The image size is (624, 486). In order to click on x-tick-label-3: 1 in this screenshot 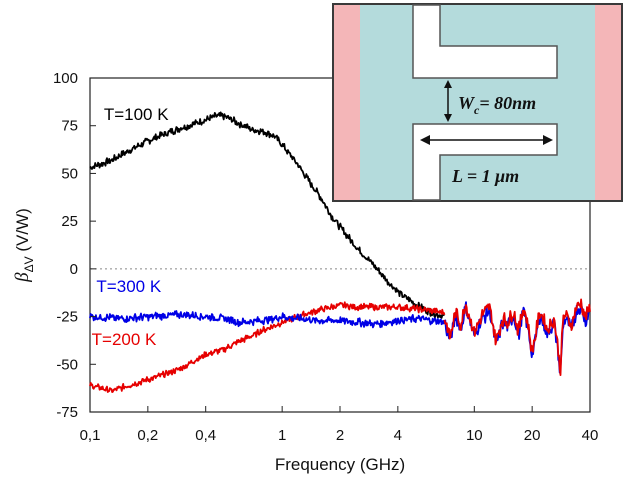, I will do `click(282, 435)`.